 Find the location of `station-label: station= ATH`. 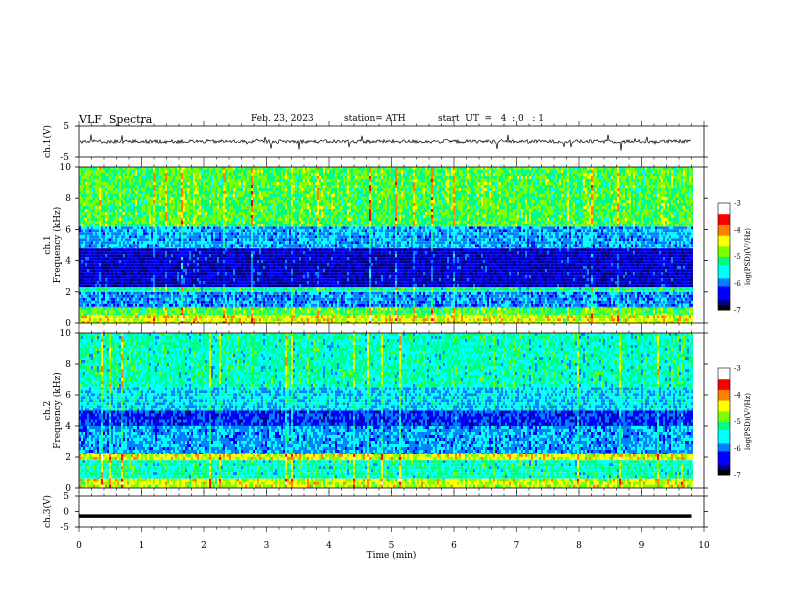

station-label: station= ATH is located at coordinates (375, 119).